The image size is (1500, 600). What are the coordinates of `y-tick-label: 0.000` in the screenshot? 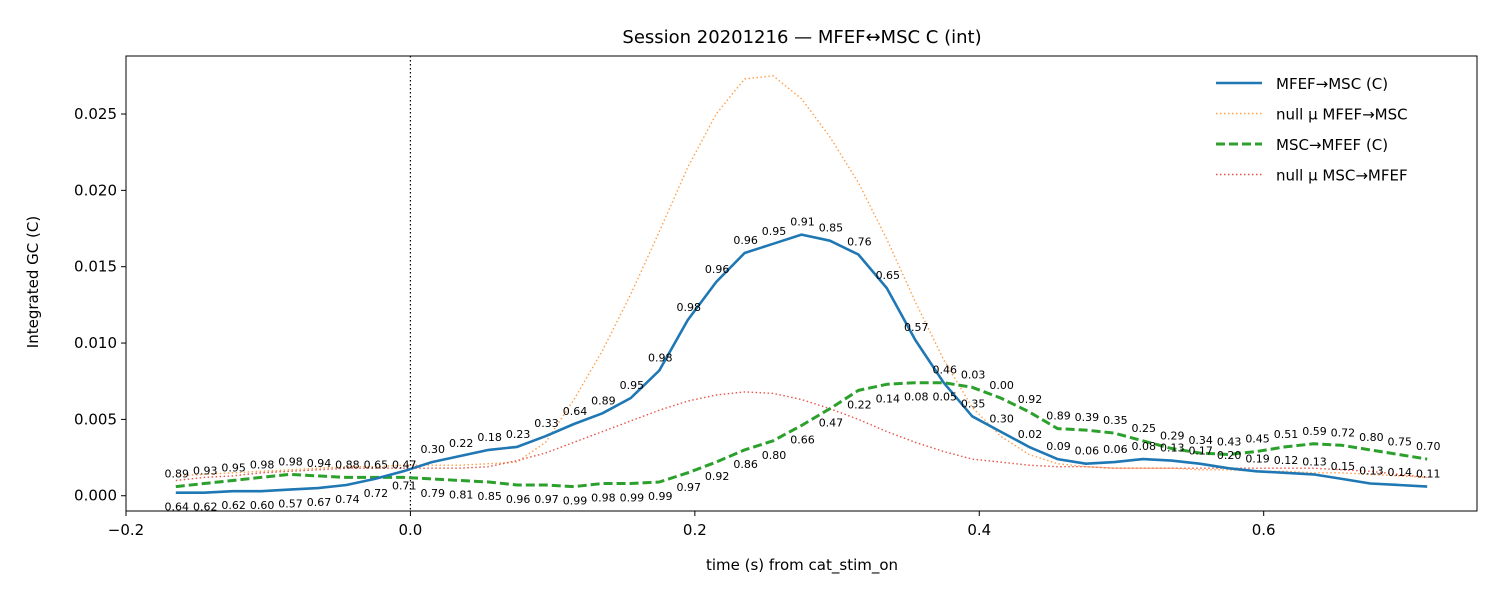 It's located at (95, 496).